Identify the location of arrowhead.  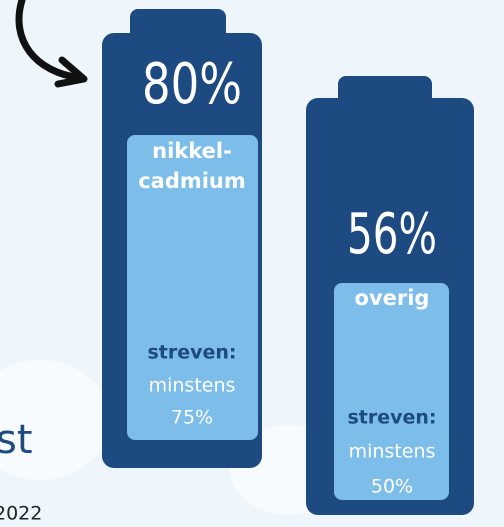
(71, 72).